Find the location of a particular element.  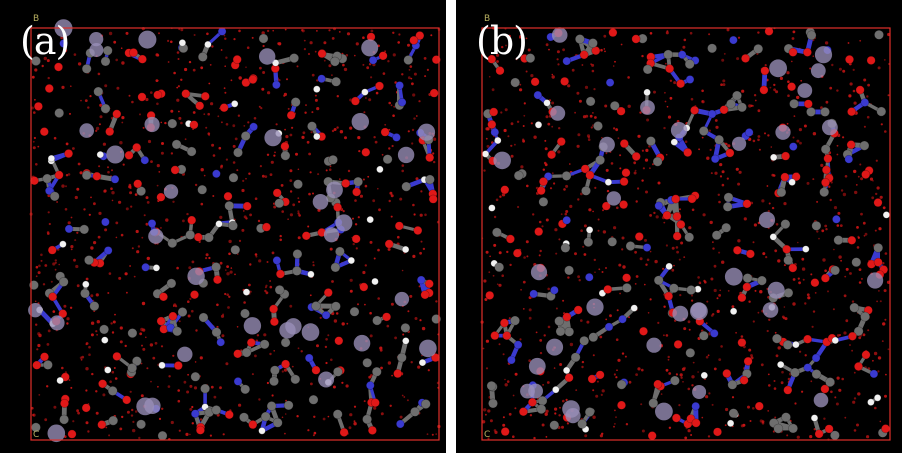

panel-label-b: (b) is located at coordinates (501, 41).